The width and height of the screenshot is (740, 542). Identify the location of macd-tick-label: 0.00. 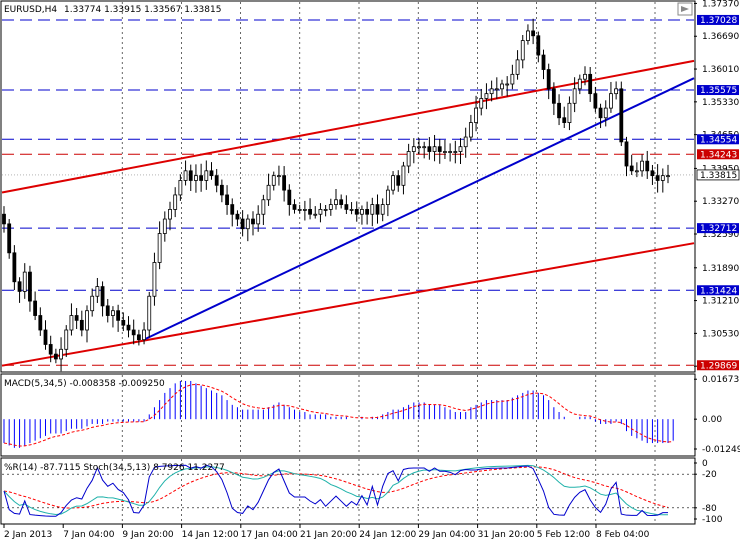
(712, 420).